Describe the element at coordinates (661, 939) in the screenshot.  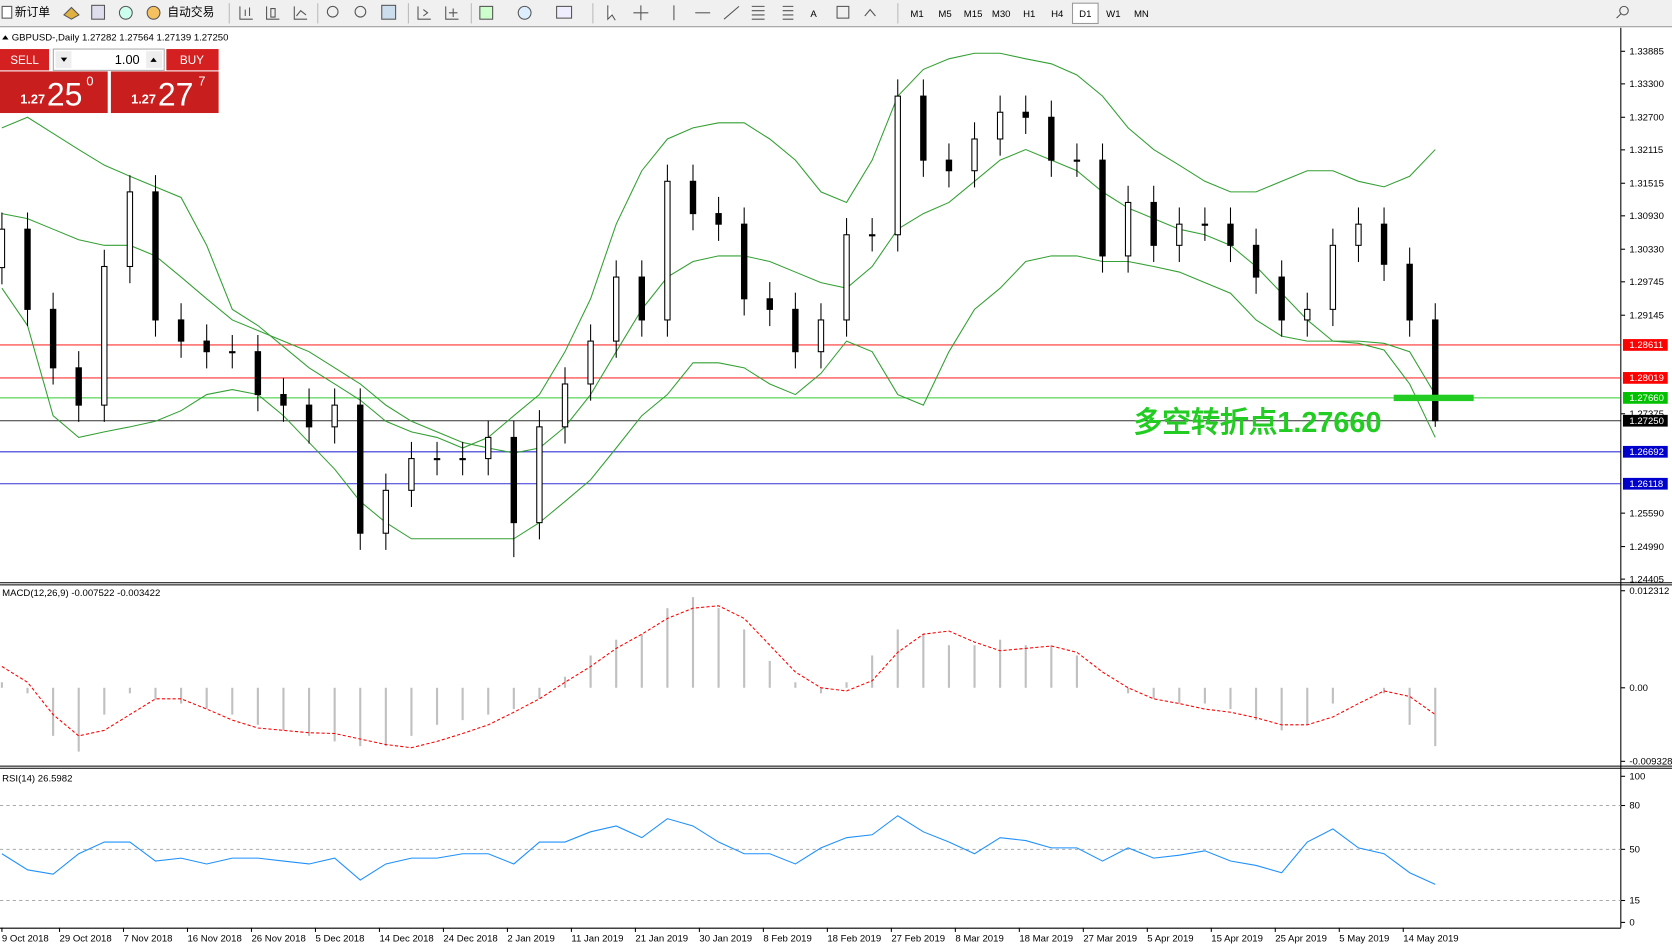
I see `x-tick-label: 21 Jan 2019` at that location.